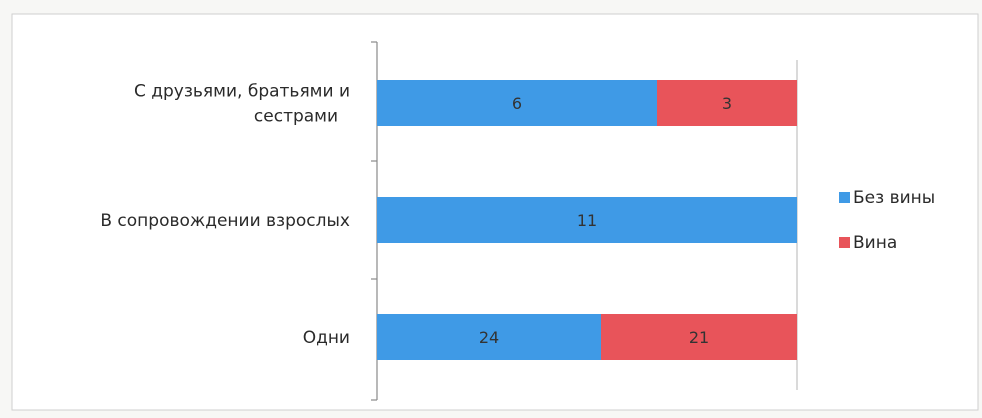 This screenshot has height=418, width=982. Describe the element at coordinates (875, 243) in the screenshot. I see `legend-entry: Вина` at that location.